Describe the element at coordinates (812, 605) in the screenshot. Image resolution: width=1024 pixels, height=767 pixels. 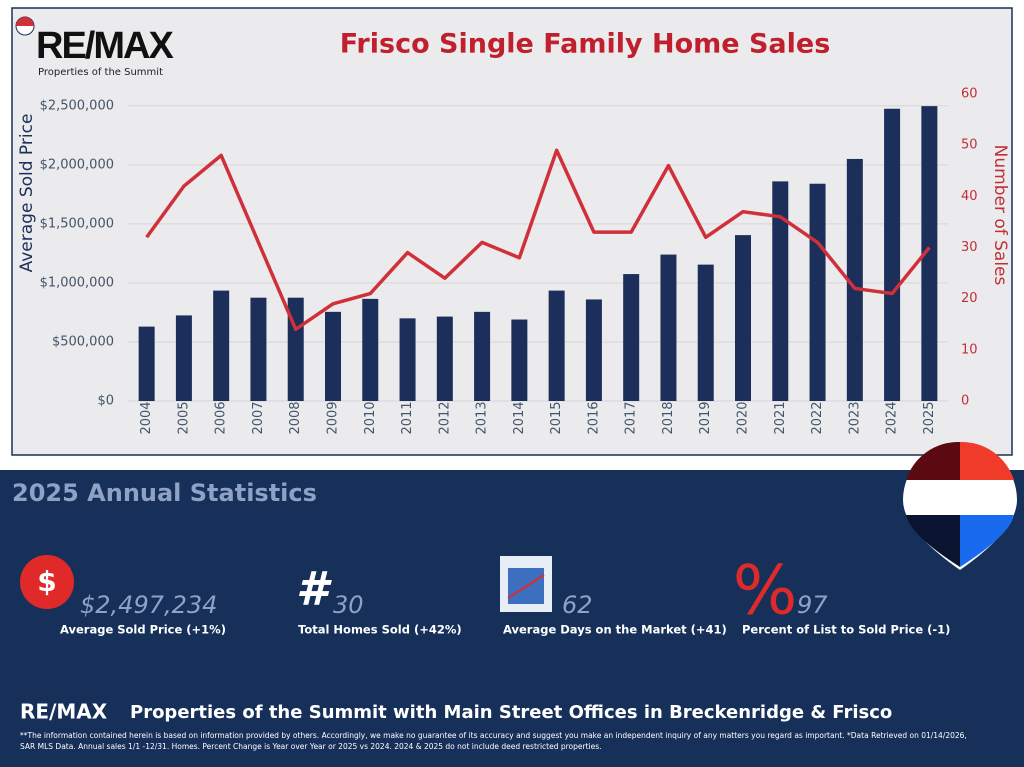
I see `stat-value: 97` at that location.